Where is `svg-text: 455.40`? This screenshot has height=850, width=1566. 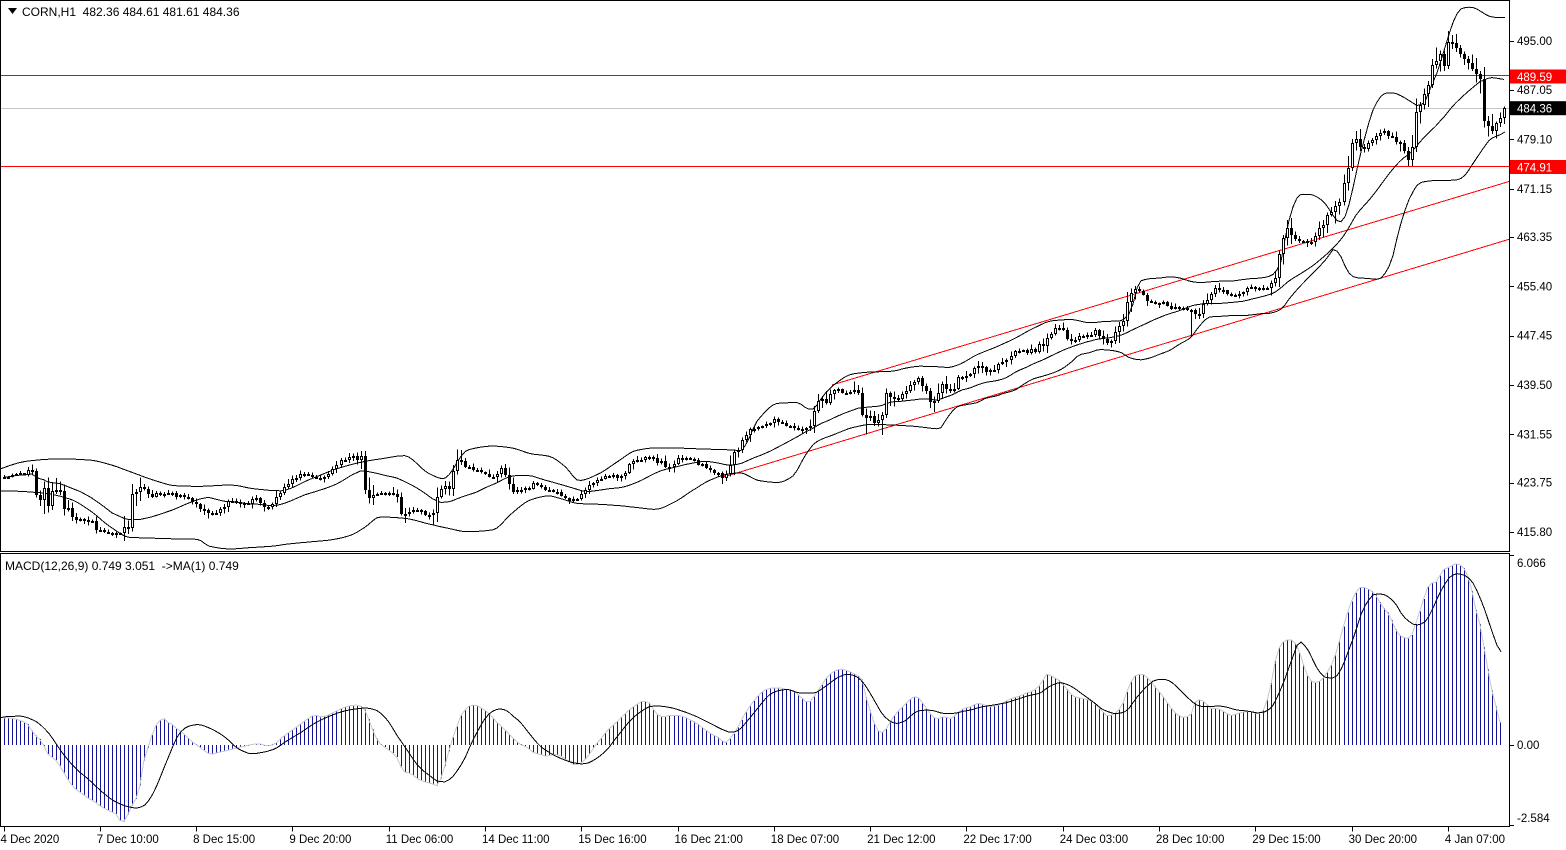
svg-text: 455.40 is located at coordinates (1534, 288).